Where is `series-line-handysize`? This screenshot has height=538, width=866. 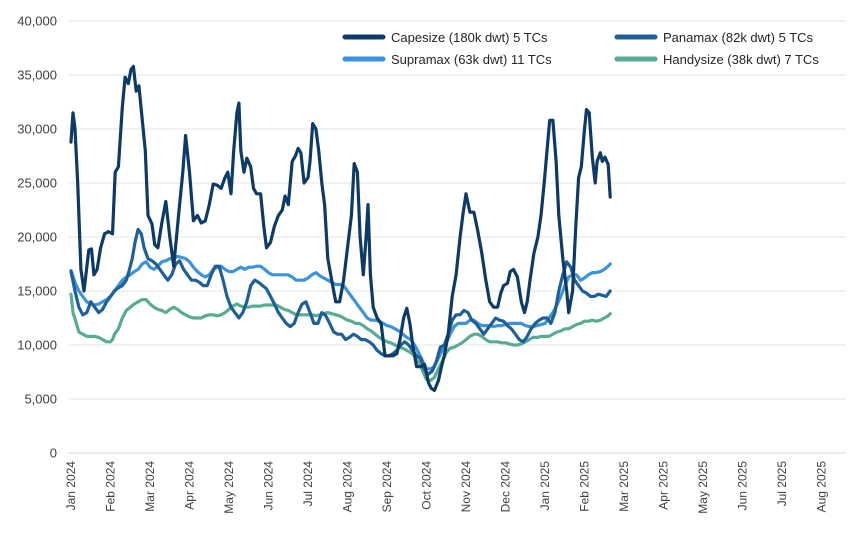
series-line-handysize is located at coordinates (340, 337).